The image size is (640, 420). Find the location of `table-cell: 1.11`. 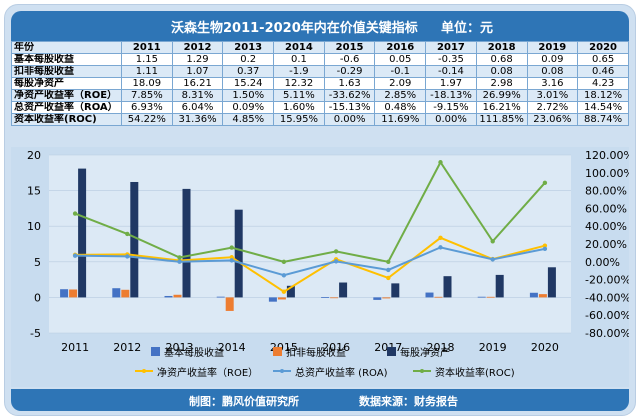

table-cell: 1.11 is located at coordinates (147, 71).